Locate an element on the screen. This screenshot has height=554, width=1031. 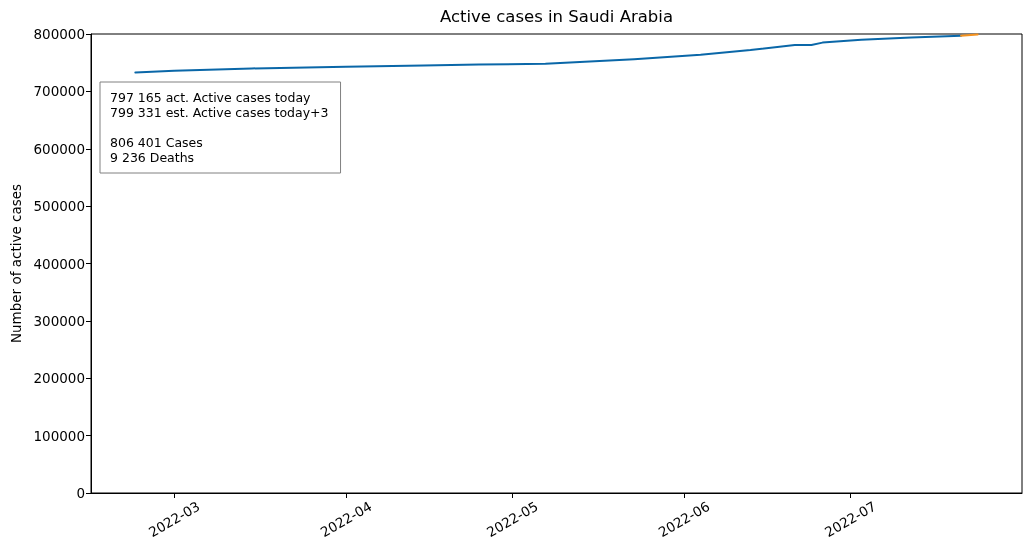
y-axis-title: Number of active cases is located at coordinates (15, 263).